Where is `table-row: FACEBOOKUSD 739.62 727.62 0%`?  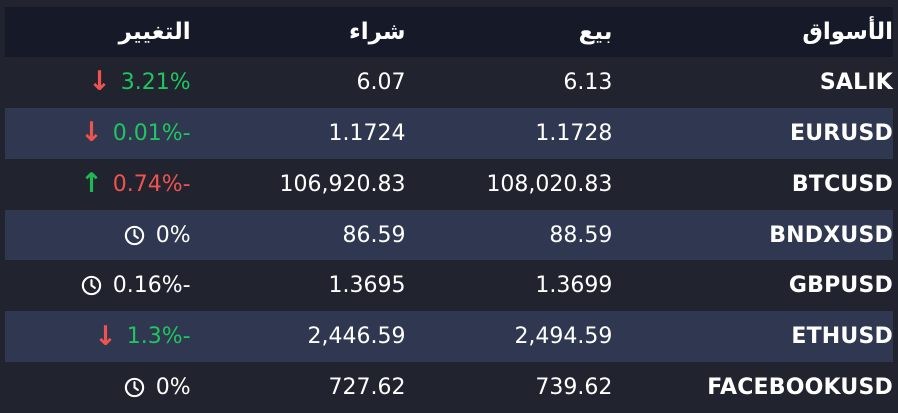 table-row: FACEBOOKUSD 739.62 727.62 0% is located at coordinates (449, 387).